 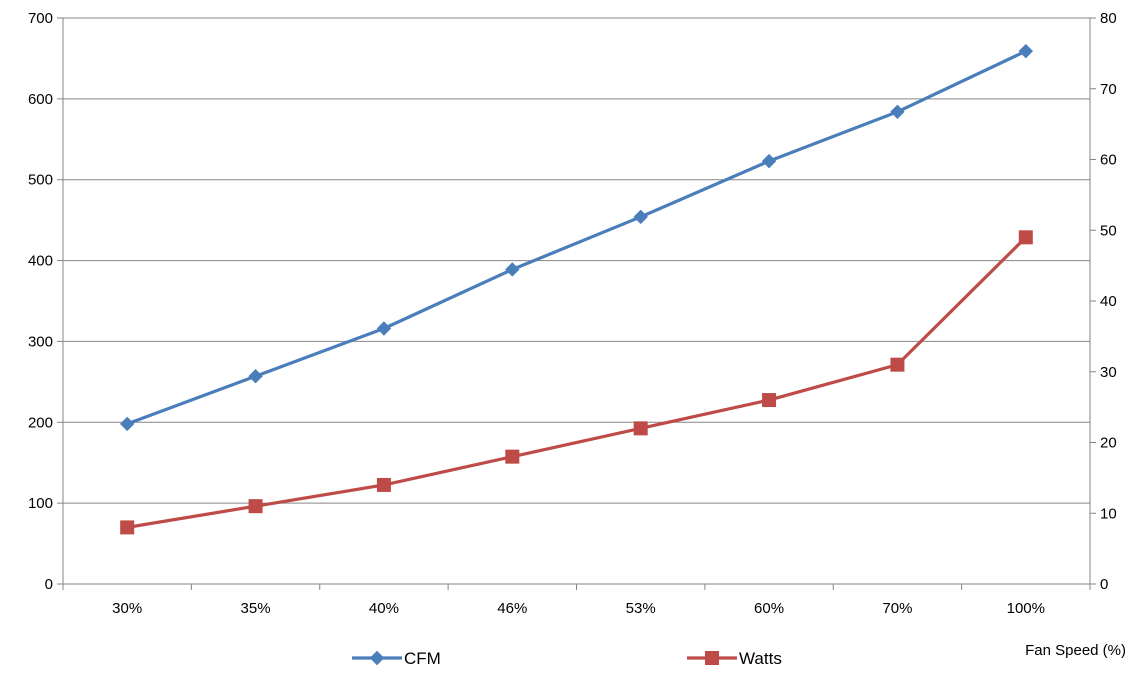 What do you see at coordinates (512, 608) in the screenshot?
I see `x-axis-tick-label: 46%` at bounding box center [512, 608].